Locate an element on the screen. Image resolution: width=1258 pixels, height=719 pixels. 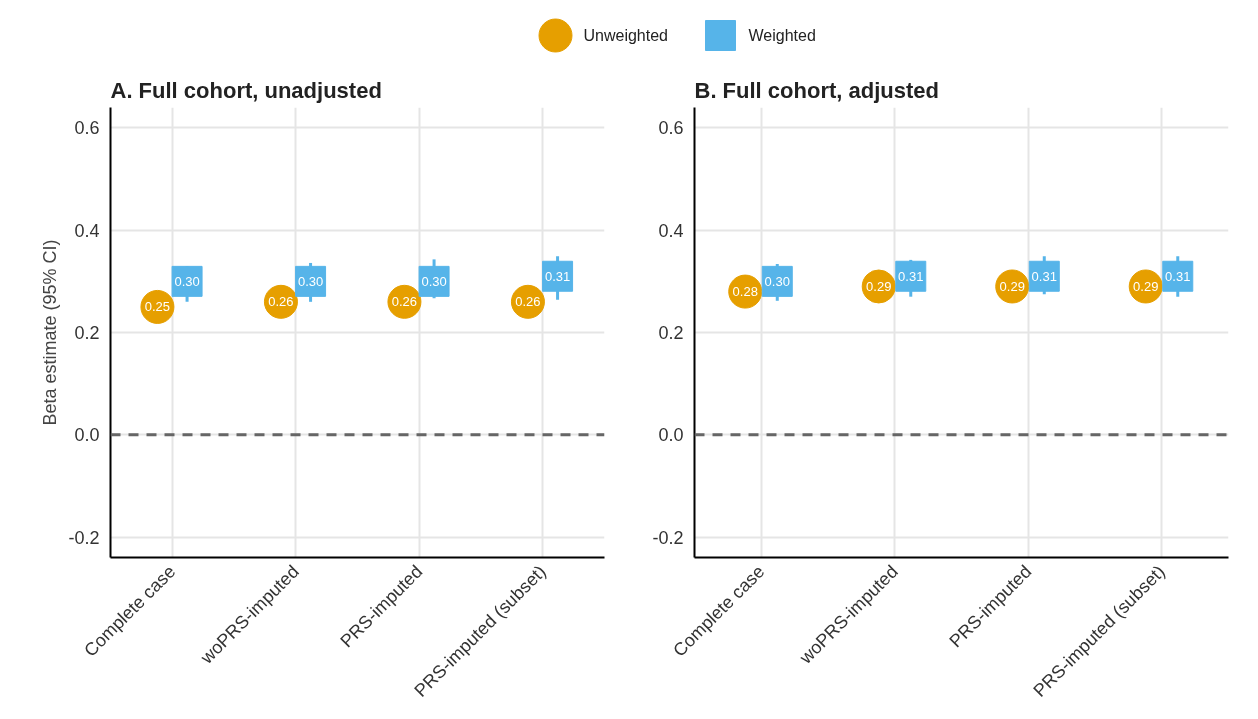
data-label: 0.28 is located at coordinates (745, 292).